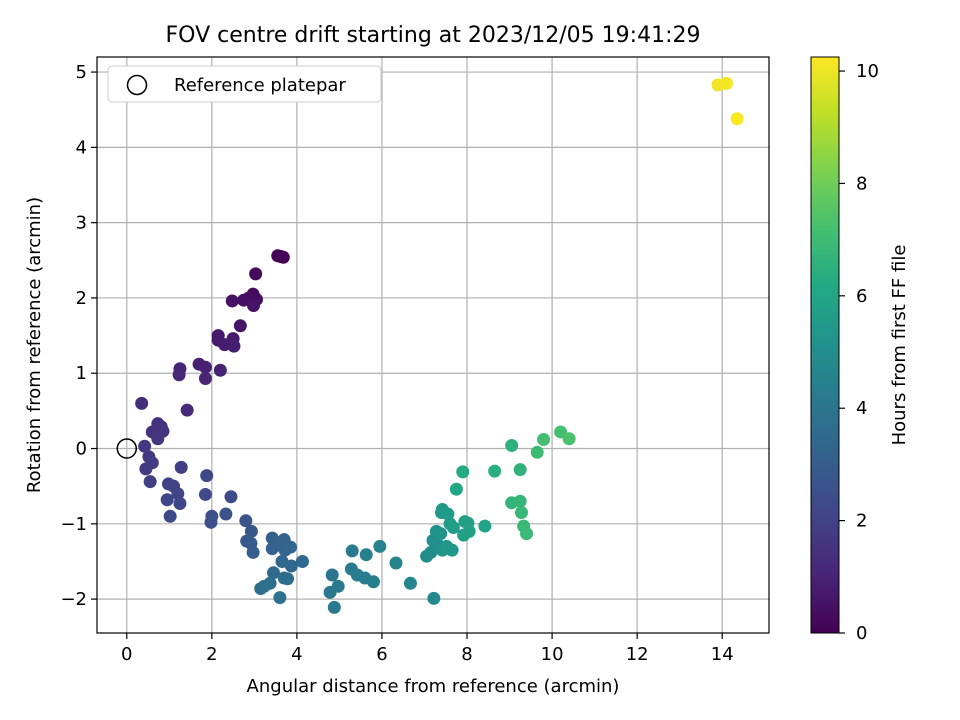 This screenshot has height=720, width=960. Describe the element at coordinates (427, 649) in the screenshot. I see `x-axis-ticks: 0 2 4 6 8 10 12 14` at that location.